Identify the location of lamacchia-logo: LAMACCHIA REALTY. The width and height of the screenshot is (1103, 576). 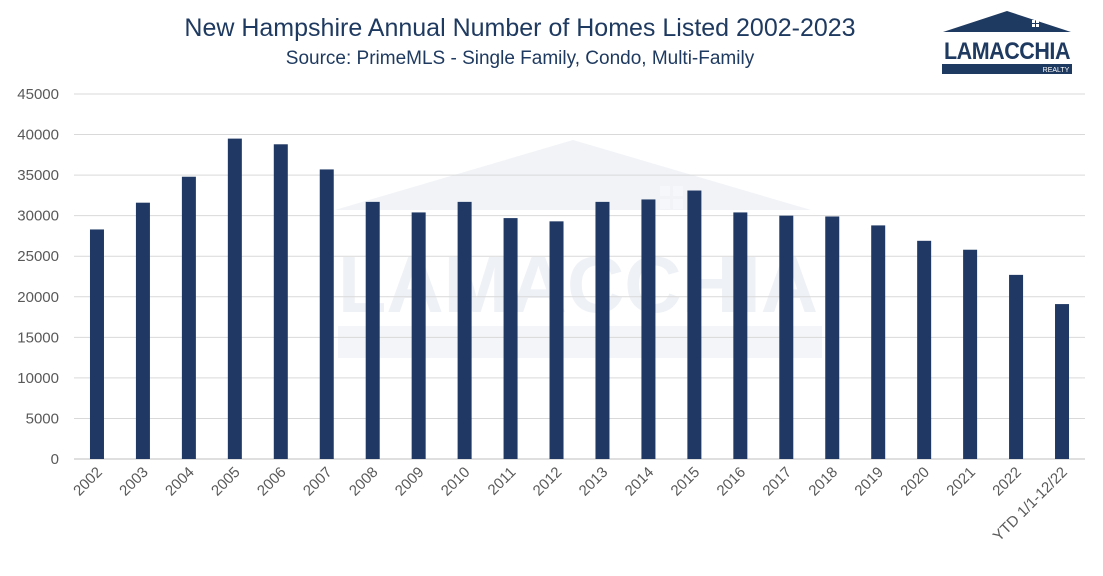
(1007, 42).